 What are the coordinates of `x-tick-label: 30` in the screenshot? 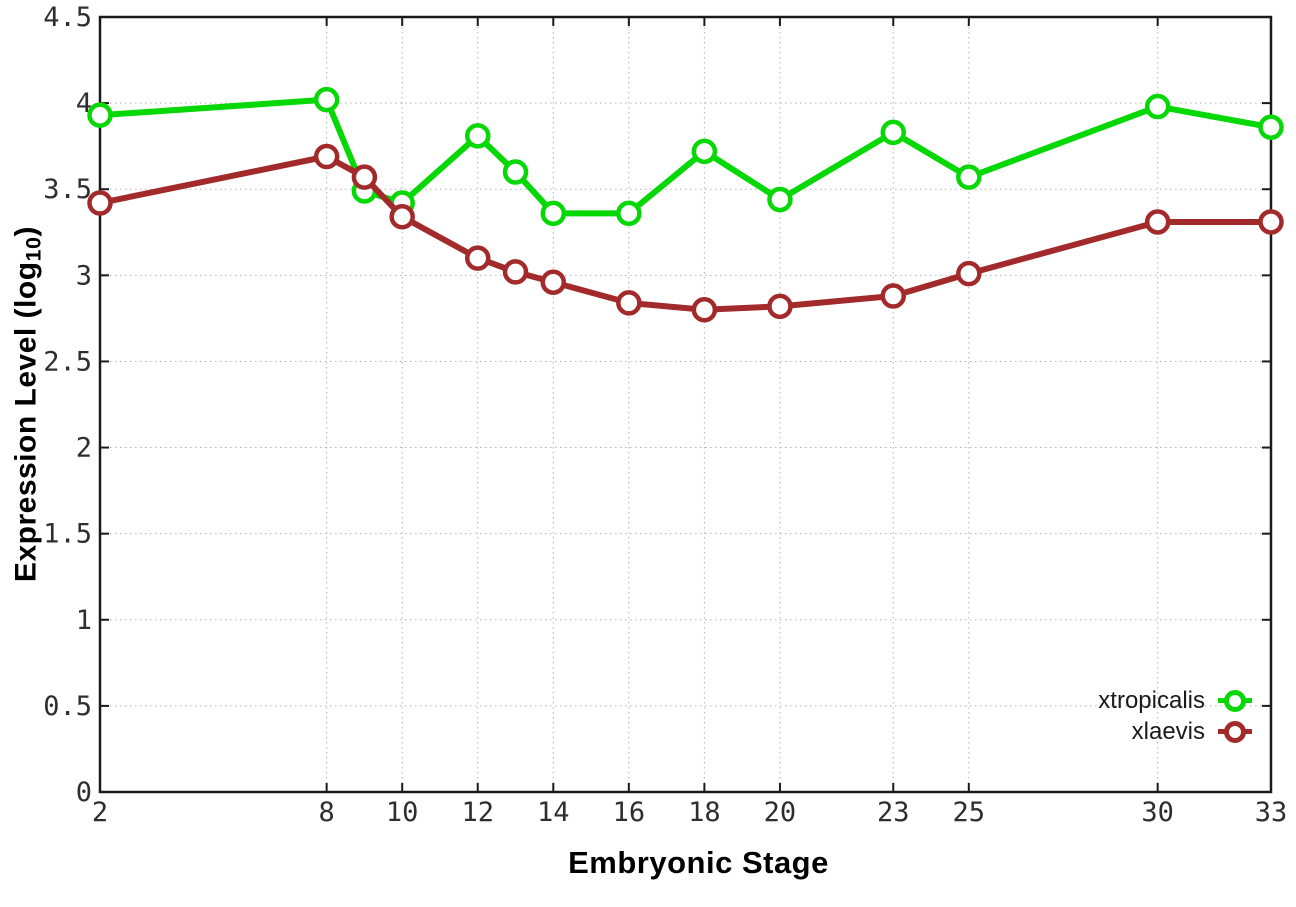 It's located at (1157, 812).